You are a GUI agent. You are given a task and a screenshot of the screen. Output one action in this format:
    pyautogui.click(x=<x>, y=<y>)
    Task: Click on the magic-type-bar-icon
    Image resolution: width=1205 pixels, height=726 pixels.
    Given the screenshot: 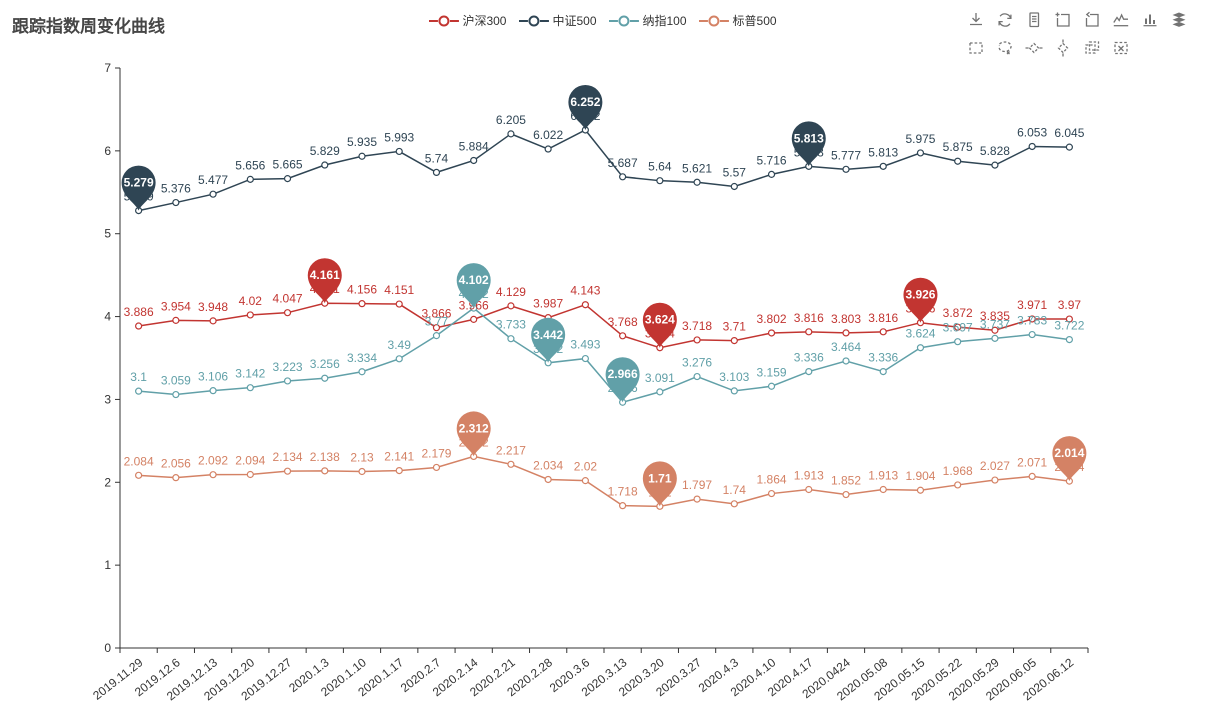 What is the action you would take?
    pyautogui.click(x=1150, y=20)
    